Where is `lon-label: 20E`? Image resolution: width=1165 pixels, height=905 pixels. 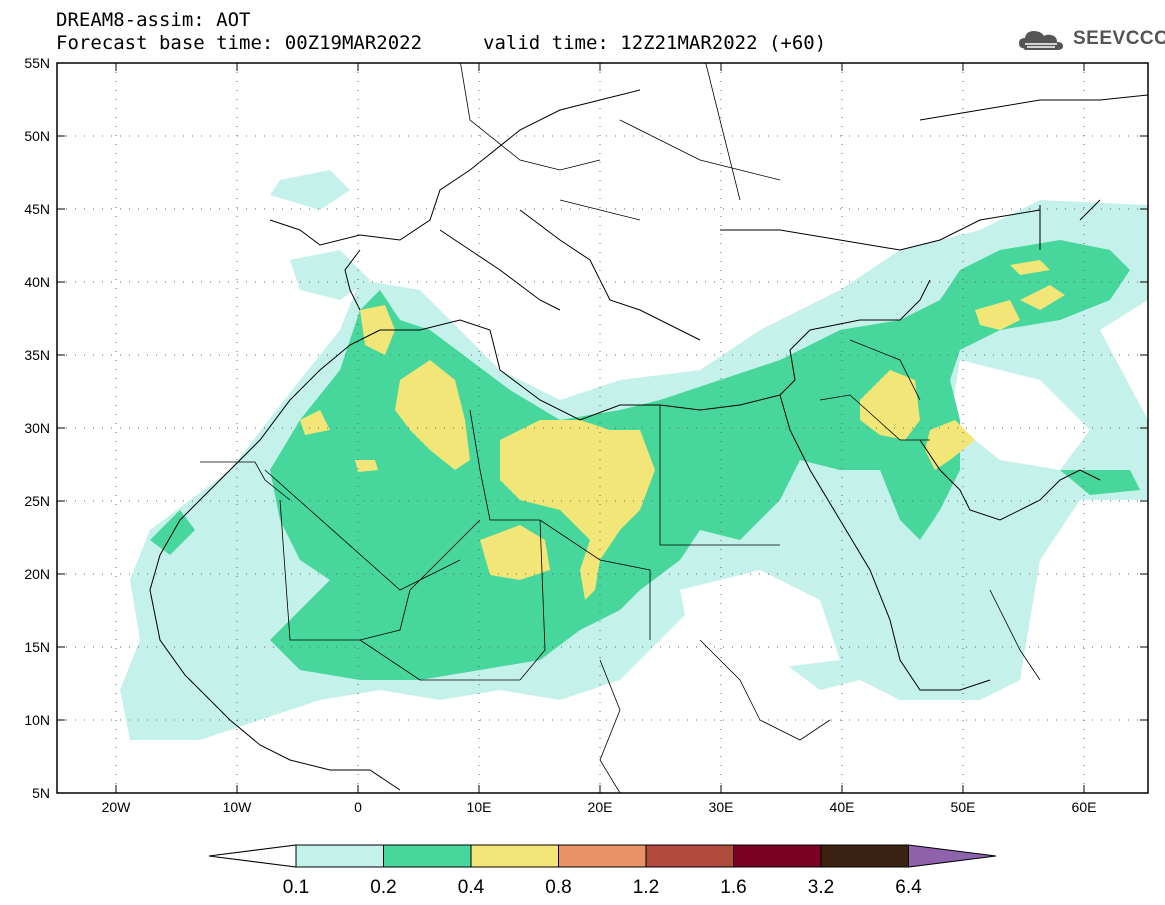
lon-label: 20E is located at coordinates (600, 807).